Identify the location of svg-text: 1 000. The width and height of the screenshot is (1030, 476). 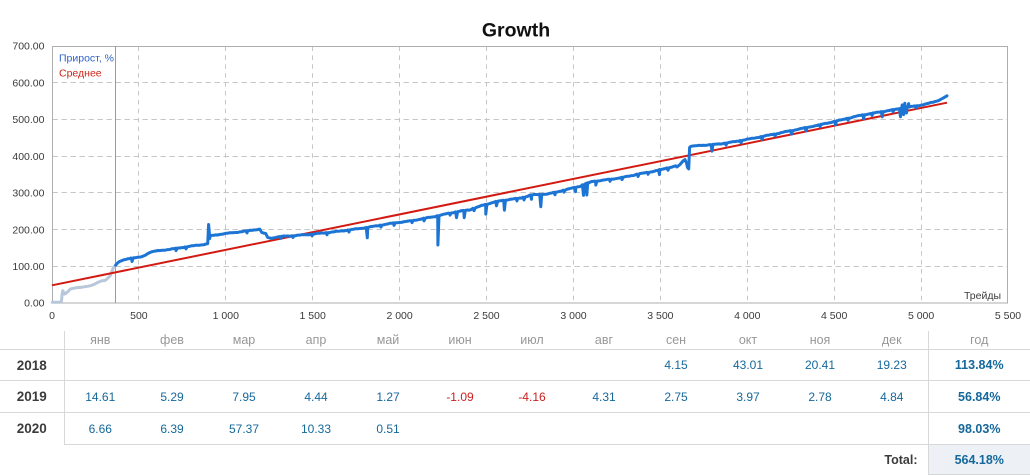
(226, 316).